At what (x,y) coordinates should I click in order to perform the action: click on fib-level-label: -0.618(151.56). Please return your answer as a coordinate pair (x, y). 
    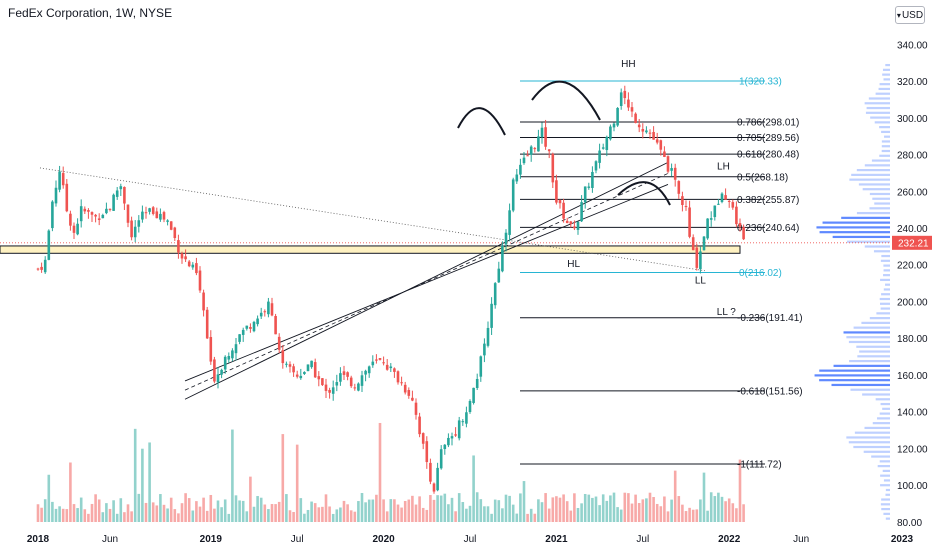
    Looking at the image, I should click on (770, 391).